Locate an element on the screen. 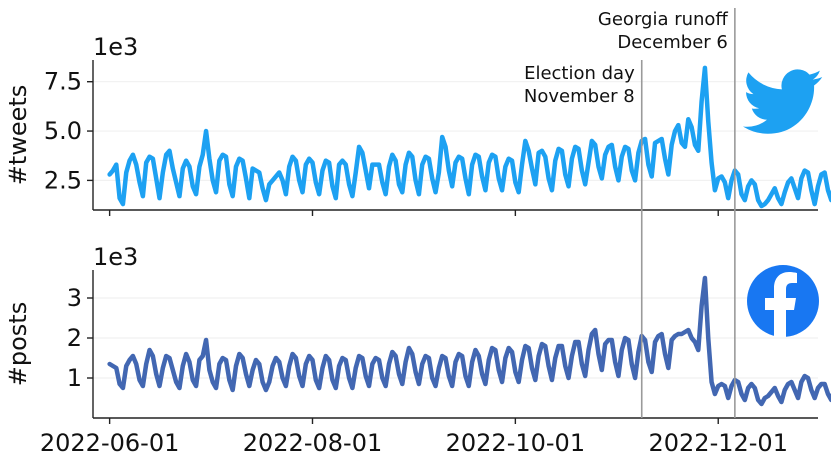 The height and width of the screenshot is (463, 831). event-annotation: November 8 is located at coordinates (579, 96).